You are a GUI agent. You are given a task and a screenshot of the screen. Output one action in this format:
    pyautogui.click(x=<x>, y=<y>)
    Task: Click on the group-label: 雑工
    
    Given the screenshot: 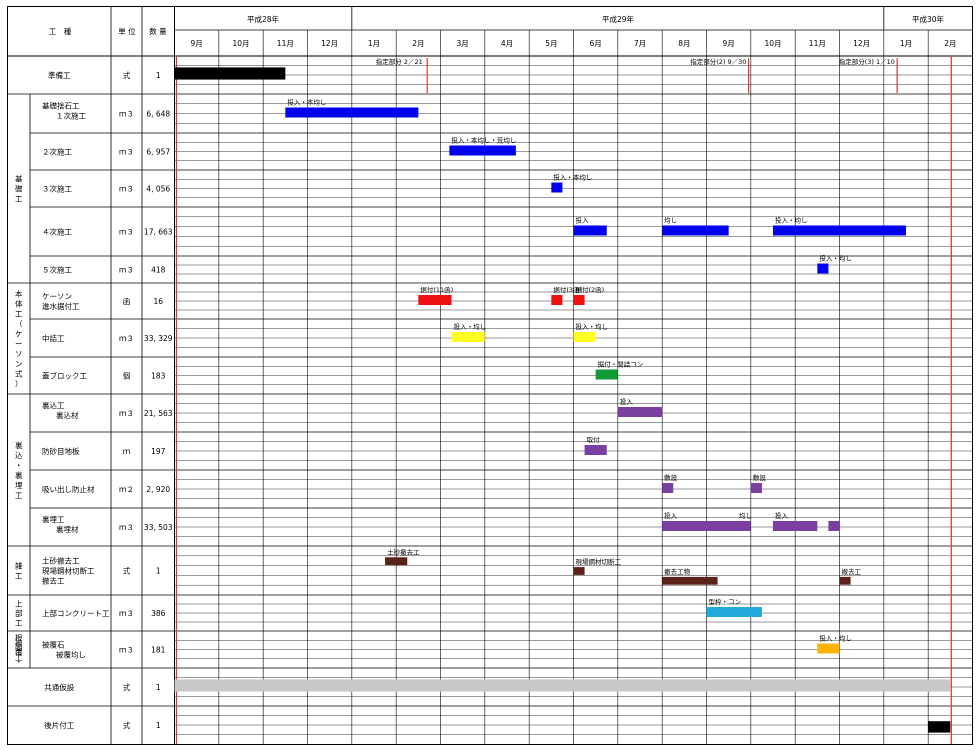 What is the action you would take?
    pyautogui.click(x=19, y=571)
    